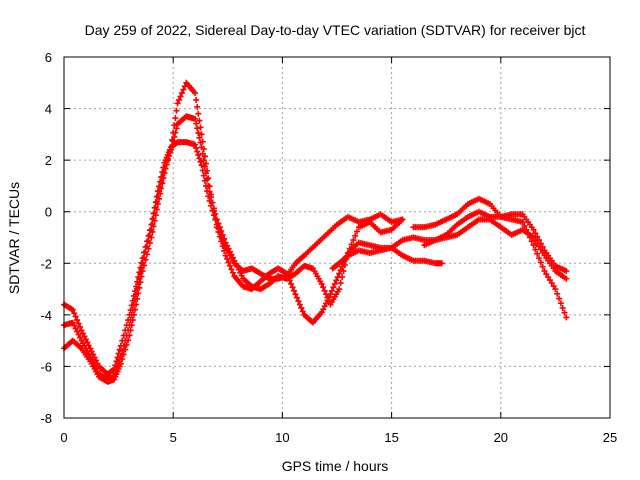 This screenshot has width=640, height=480. I want to click on y-tick-label: 6, so click(48, 57).